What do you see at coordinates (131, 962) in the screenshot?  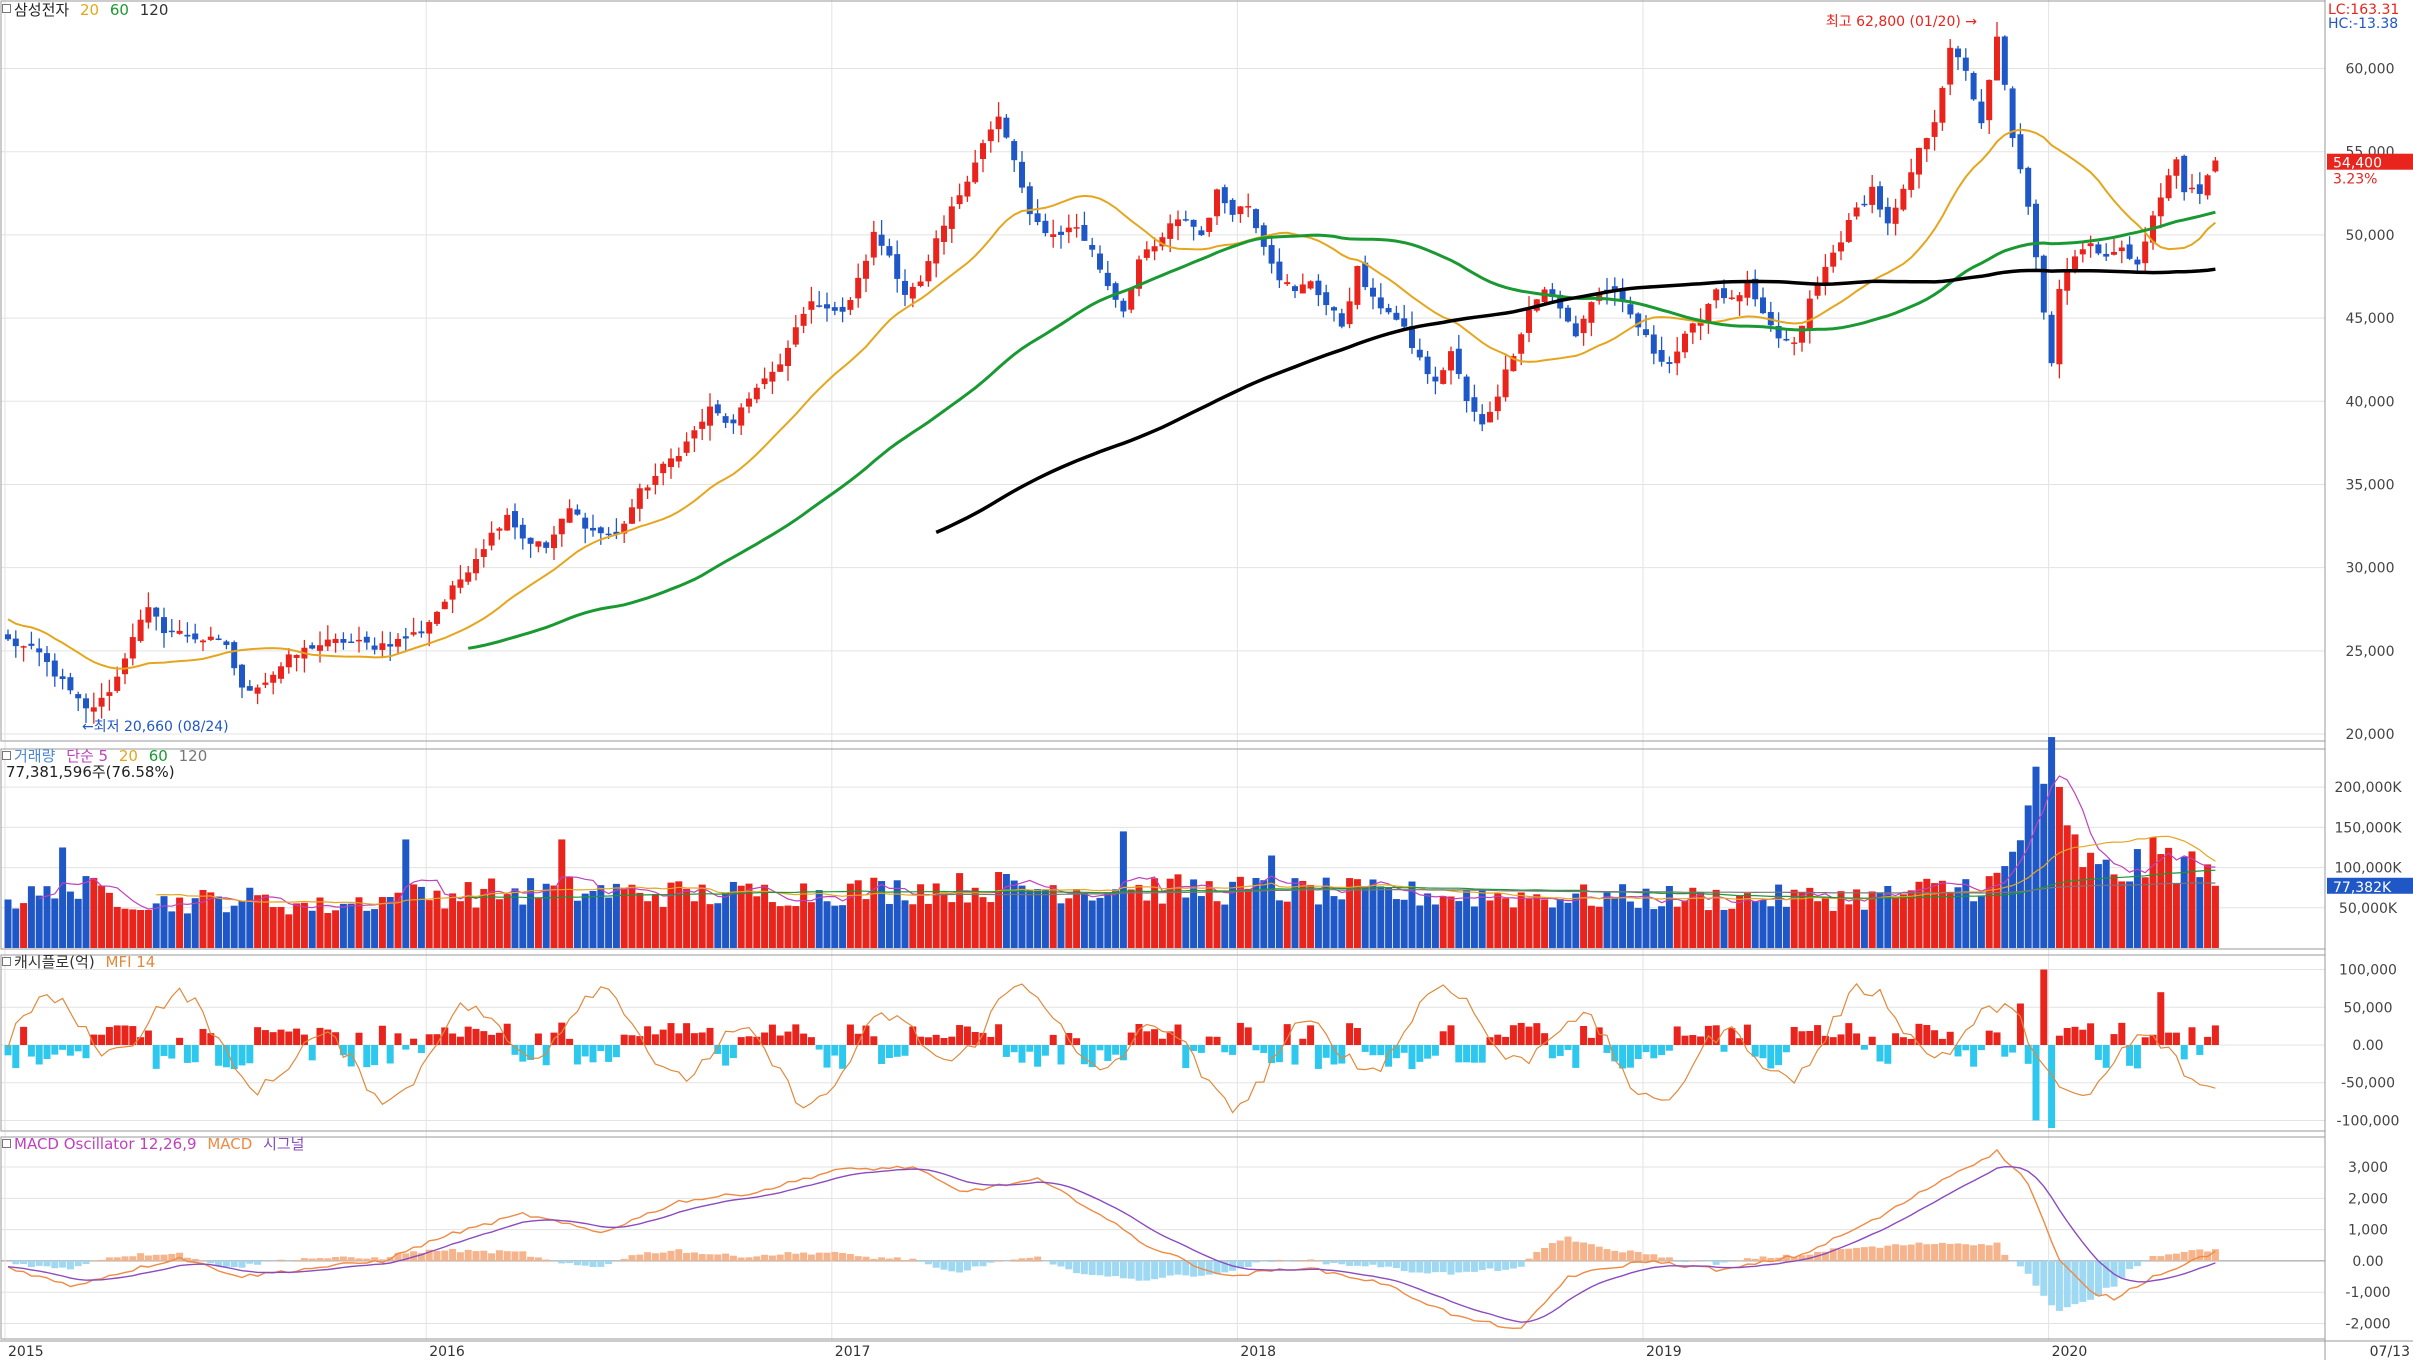 I see `mfi14-legend: MFI 14` at bounding box center [131, 962].